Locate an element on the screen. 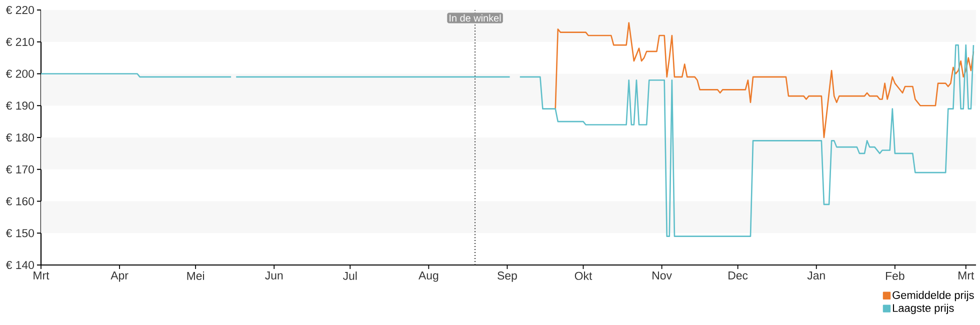 The height and width of the screenshot is (325, 980). x-tick-label: Dec is located at coordinates (738, 276).